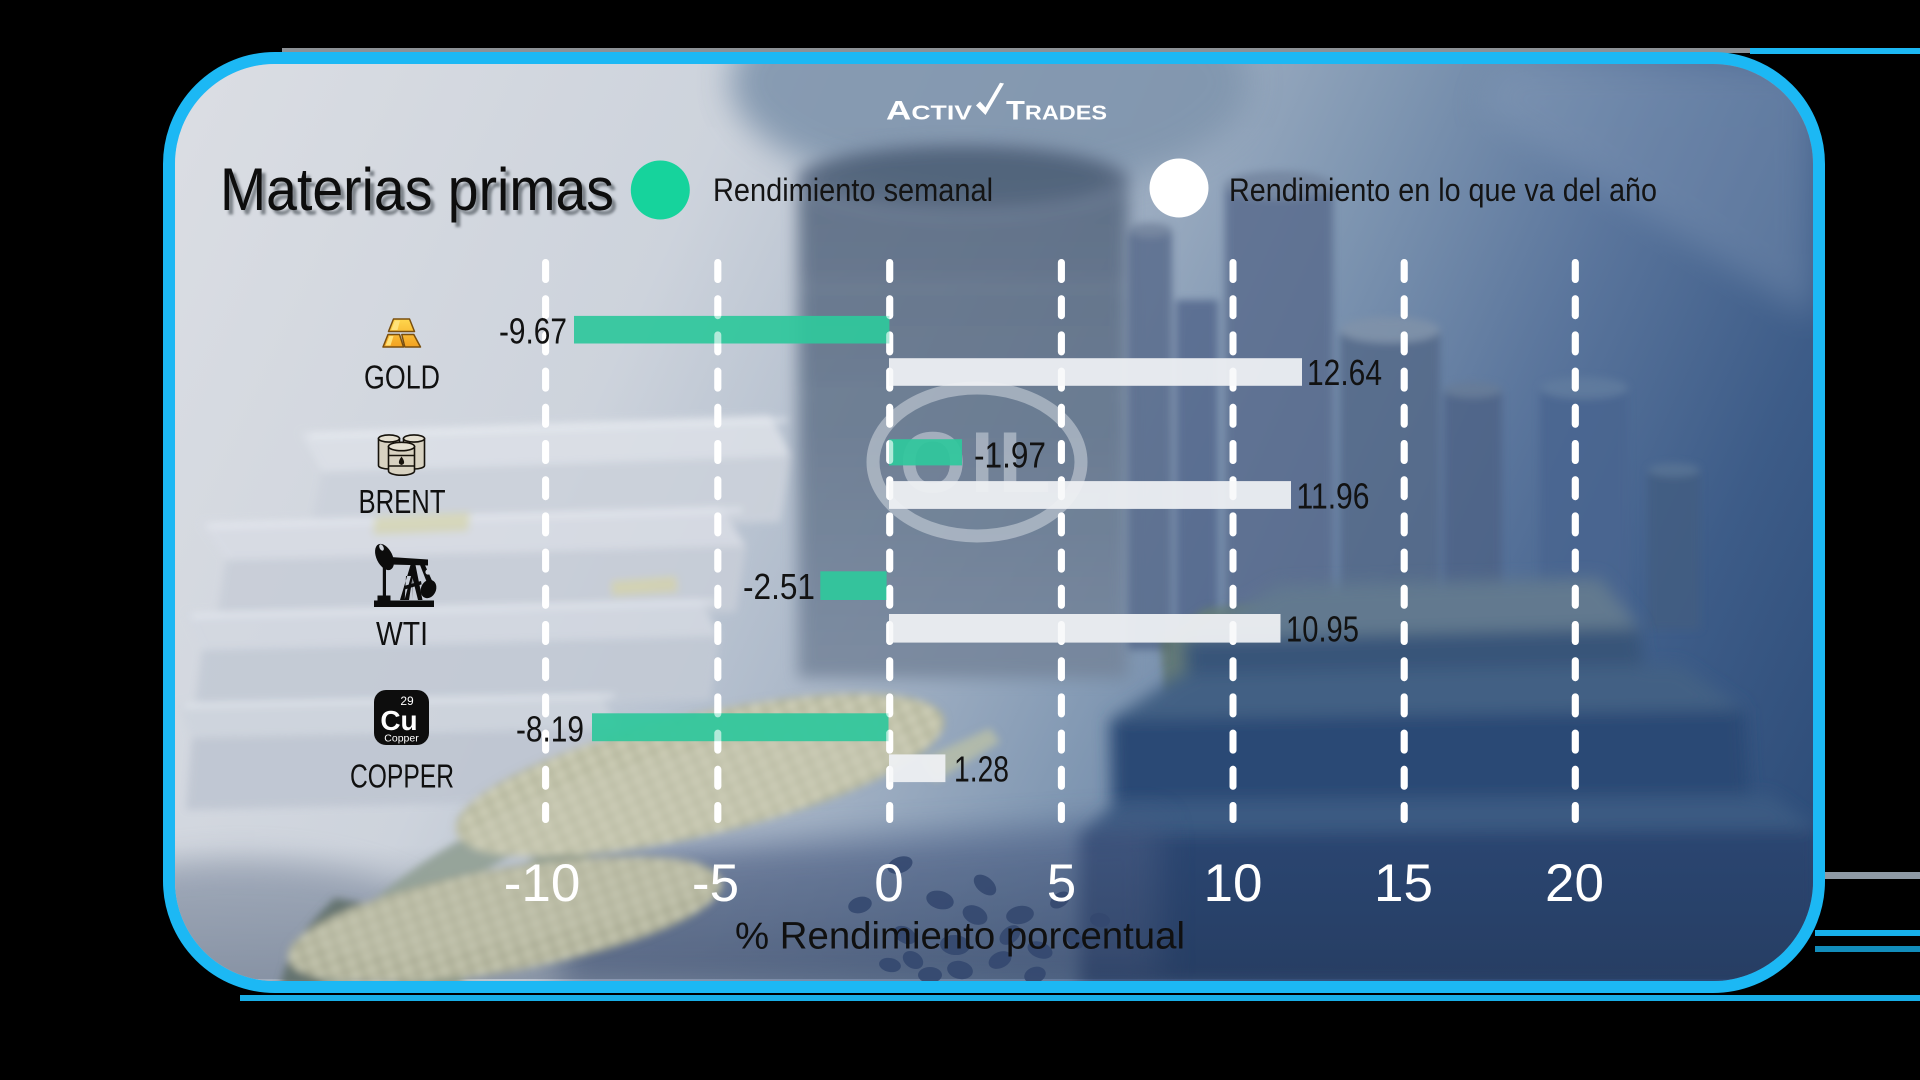  What do you see at coordinates (542, 883) in the screenshot?
I see `svg-text: -10` at bounding box center [542, 883].